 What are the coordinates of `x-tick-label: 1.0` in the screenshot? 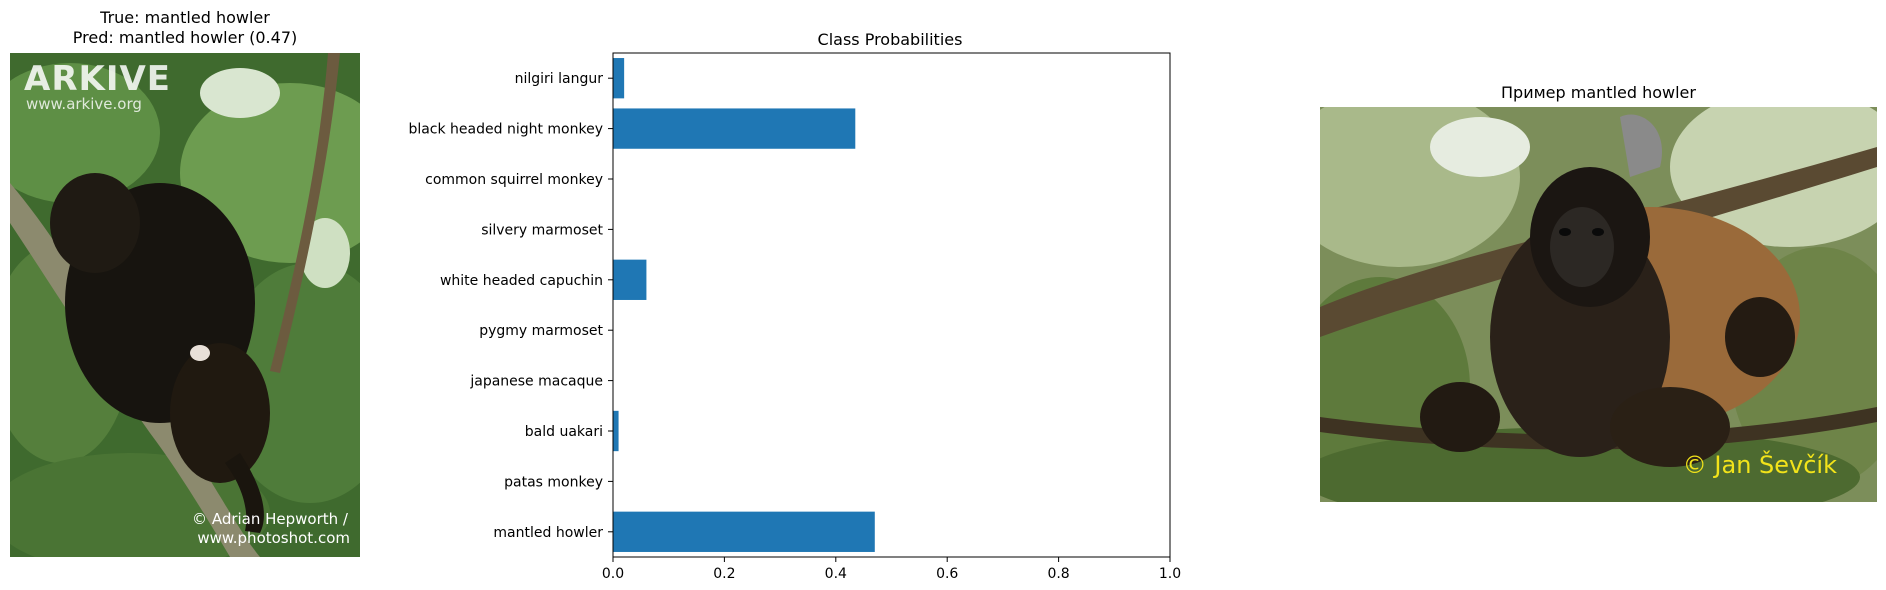 It's located at (1170, 574).